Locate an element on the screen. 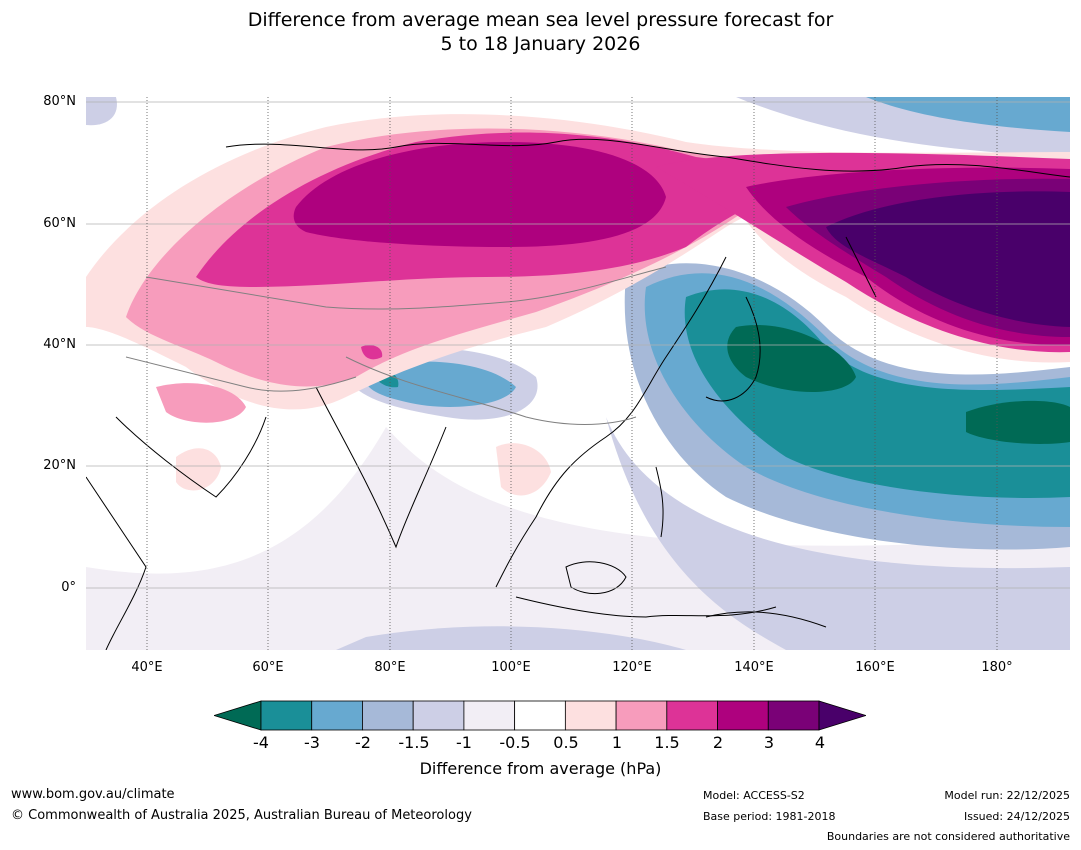 The image size is (1081, 850). colorbar-tick: -3 is located at coordinates (312, 742).